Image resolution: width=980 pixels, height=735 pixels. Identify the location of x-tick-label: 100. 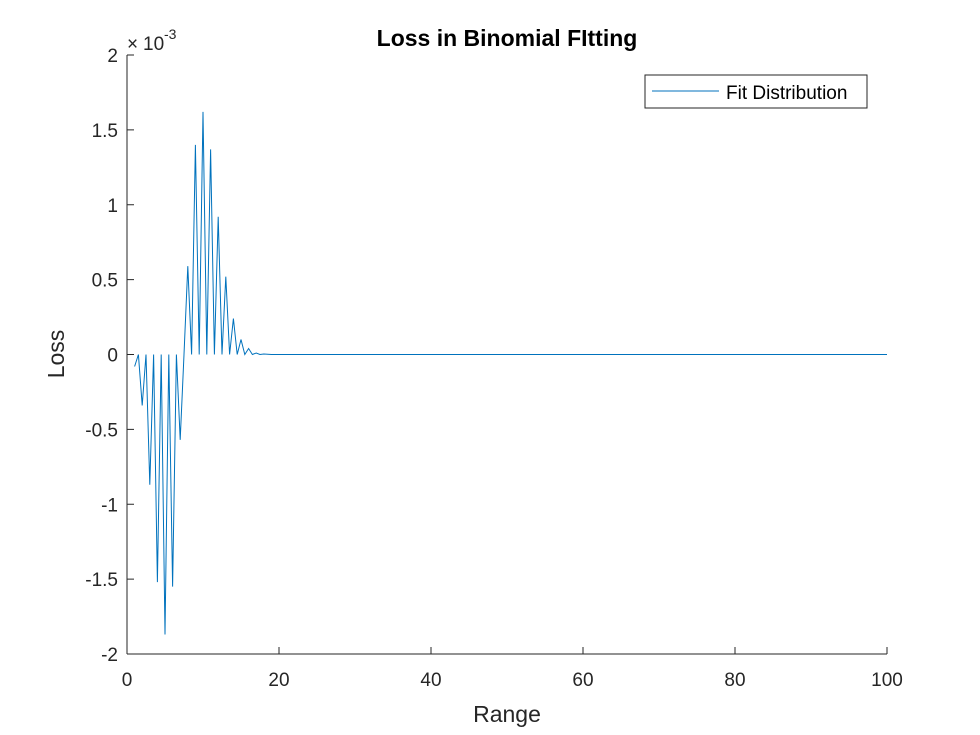
(887, 680).